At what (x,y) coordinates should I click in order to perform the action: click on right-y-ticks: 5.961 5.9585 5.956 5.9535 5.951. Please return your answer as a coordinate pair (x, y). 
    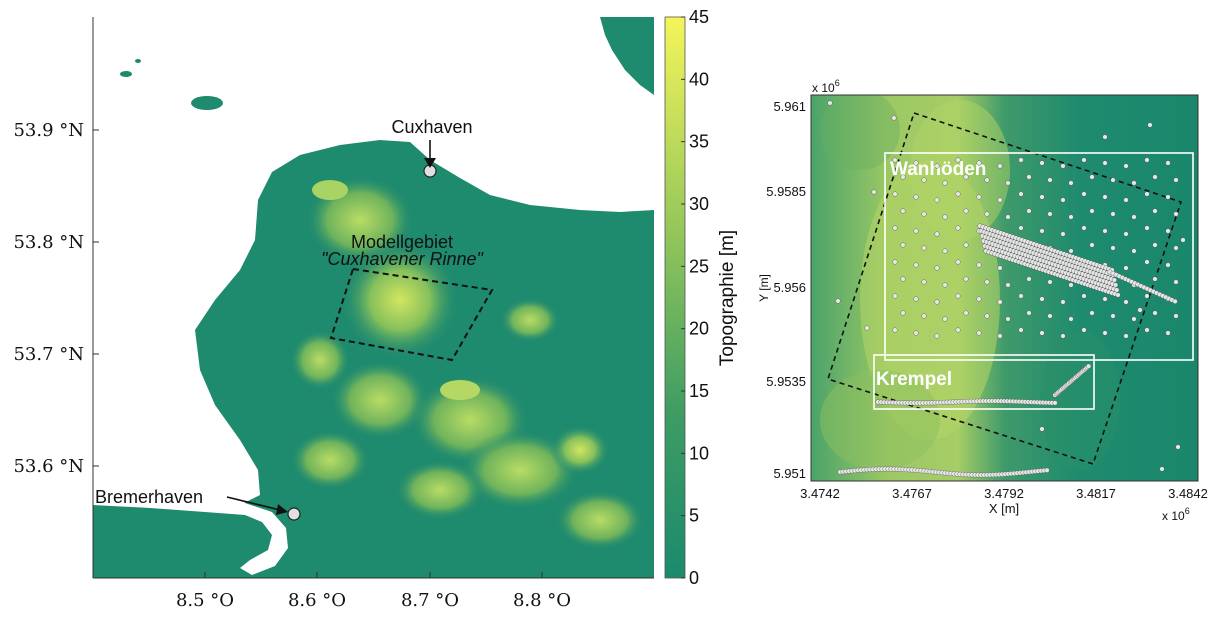
    Looking at the image, I should click on (786, 290).